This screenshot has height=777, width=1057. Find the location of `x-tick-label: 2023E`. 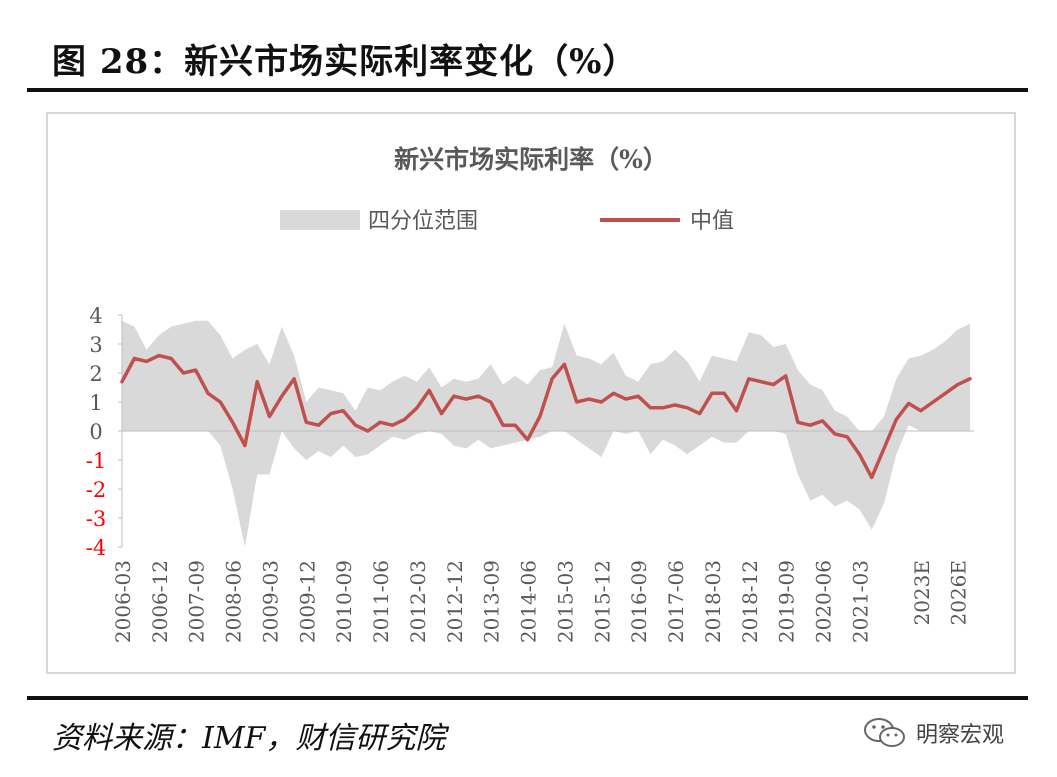

x-tick-label: 2023E is located at coordinates (922, 593).